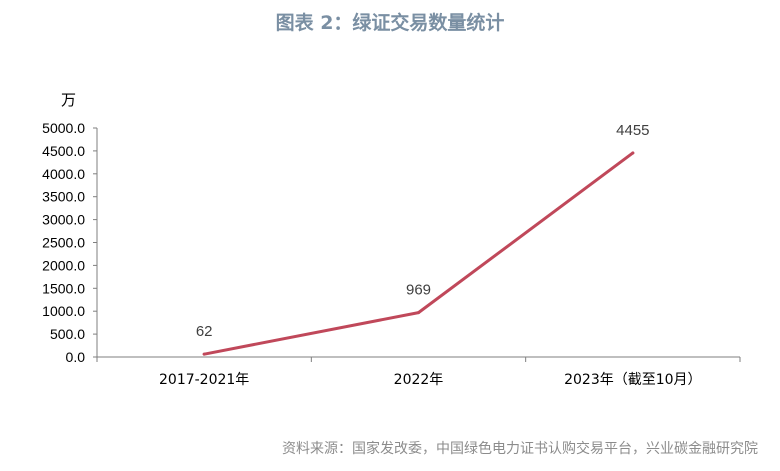 The image size is (780, 471). What do you see at coordinates (69, 100) in the screenshot?
I see `y-axis-unit-label: 万` at bounding box center [69, 100].